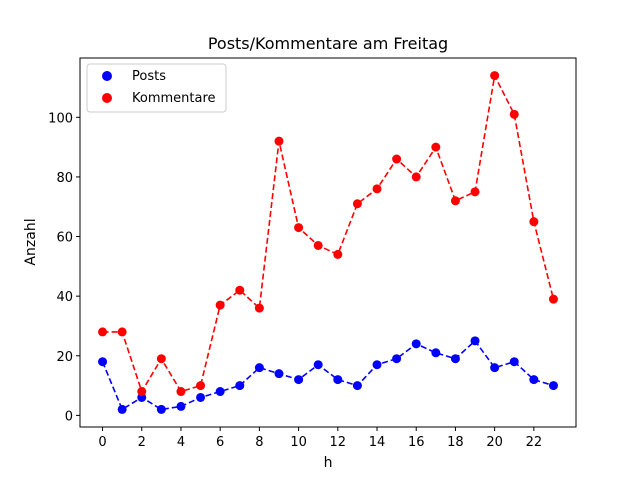 The height and width of the screenshot is (480, 640). I want to click on legend-marker-posts, so click(107, 76).